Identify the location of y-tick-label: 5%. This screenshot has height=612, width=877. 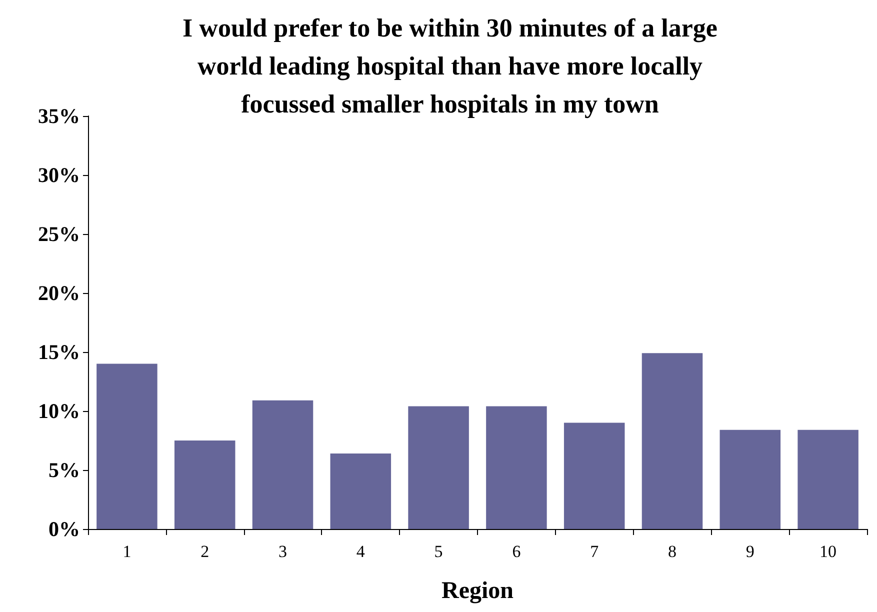
(64, 470).